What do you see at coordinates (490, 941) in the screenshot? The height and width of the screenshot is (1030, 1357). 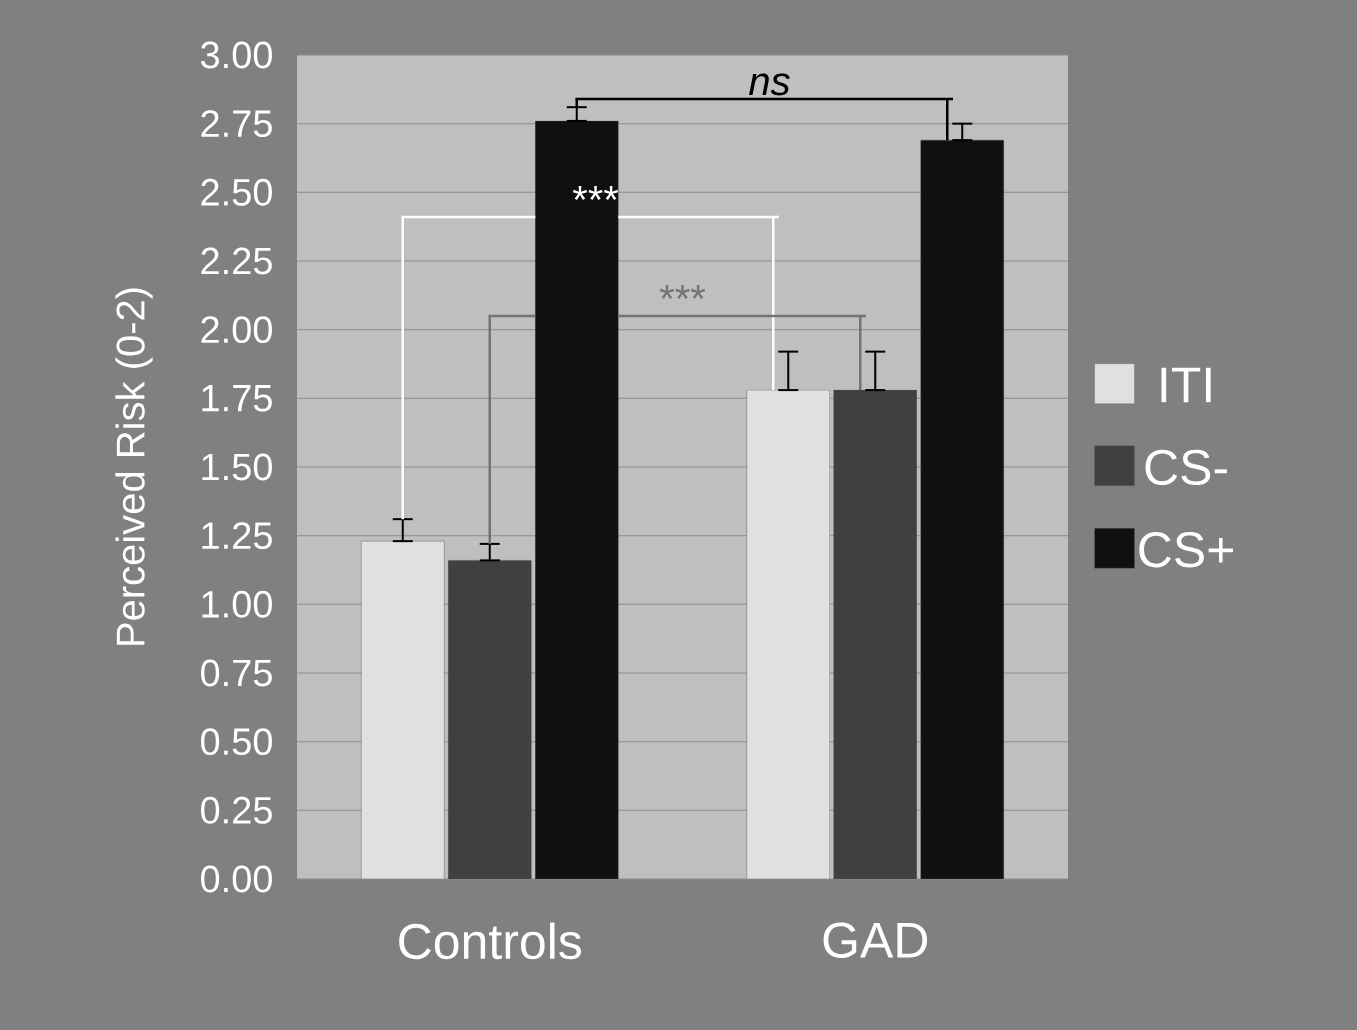 I see `x-tick-label: Controls` at bounding box center [490, 941].